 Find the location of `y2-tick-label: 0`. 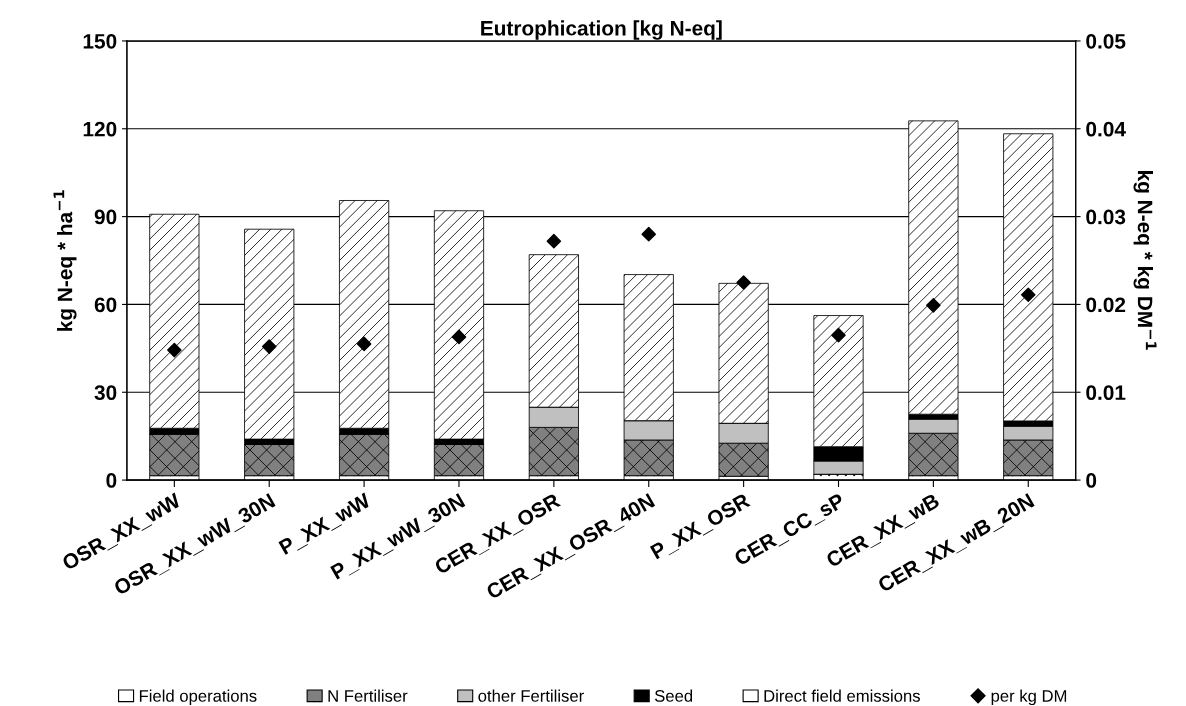

y2-tick-label: 0 is located at coordinates (1091, 480).